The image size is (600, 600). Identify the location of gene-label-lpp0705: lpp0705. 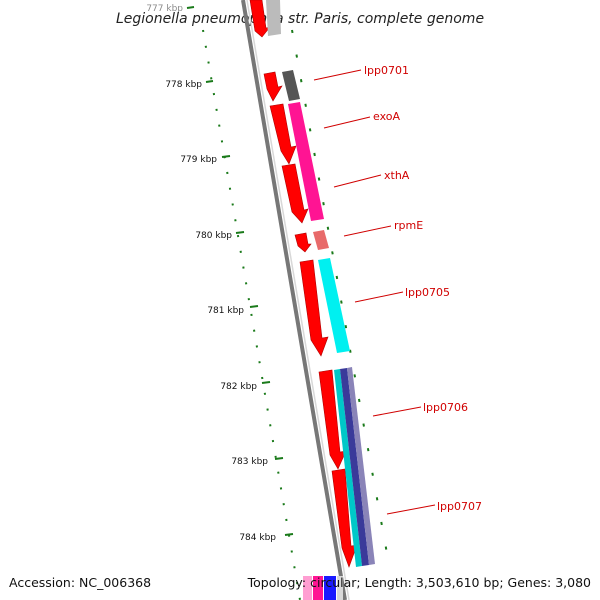
(427, 292).